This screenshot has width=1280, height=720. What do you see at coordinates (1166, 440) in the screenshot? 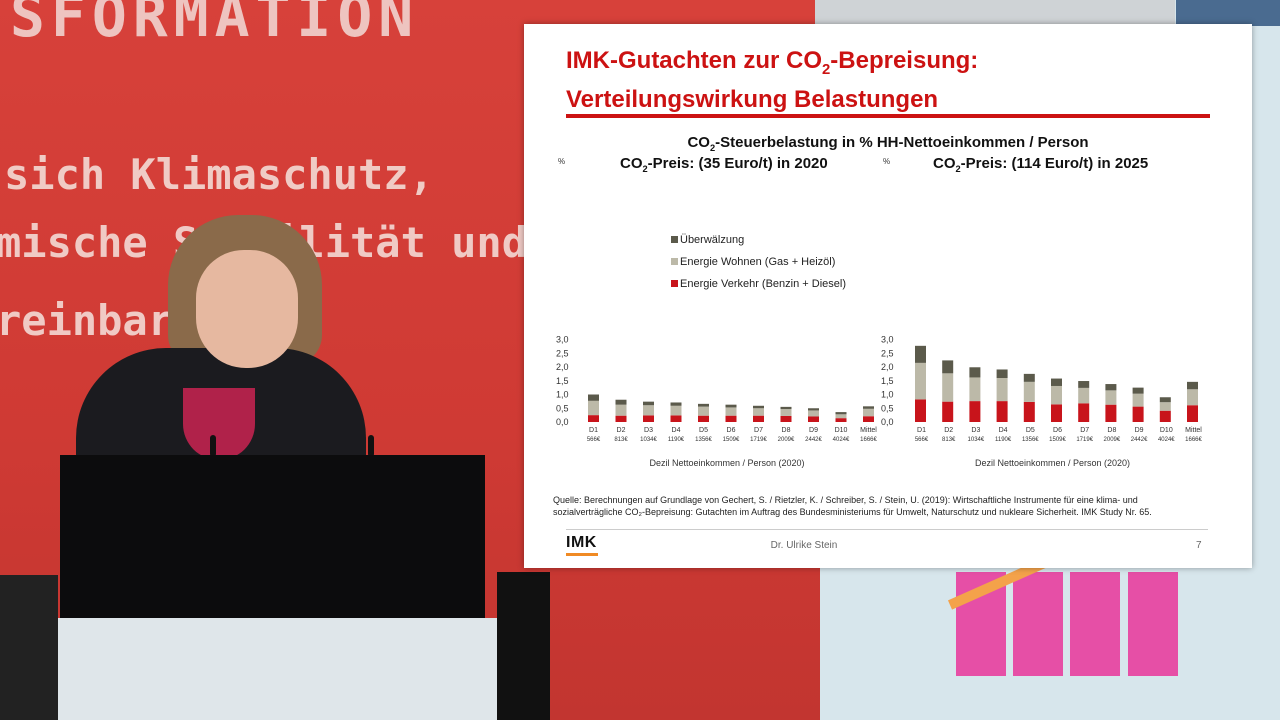
I see `x-tick-sublabel: 4024€` at bounding box center [1166, 440].